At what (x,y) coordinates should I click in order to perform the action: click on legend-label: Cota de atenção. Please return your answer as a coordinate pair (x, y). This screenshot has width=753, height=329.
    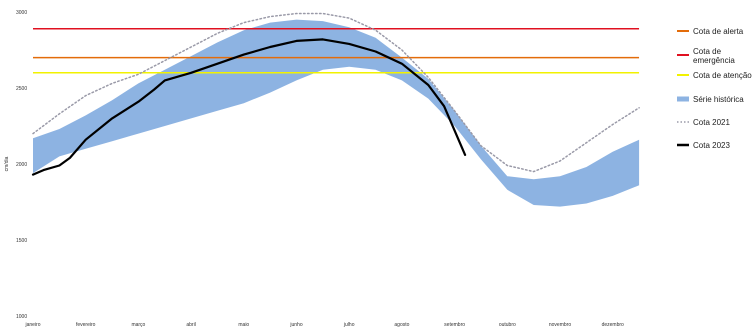
    Looking at the image, I should click on (722, 75).